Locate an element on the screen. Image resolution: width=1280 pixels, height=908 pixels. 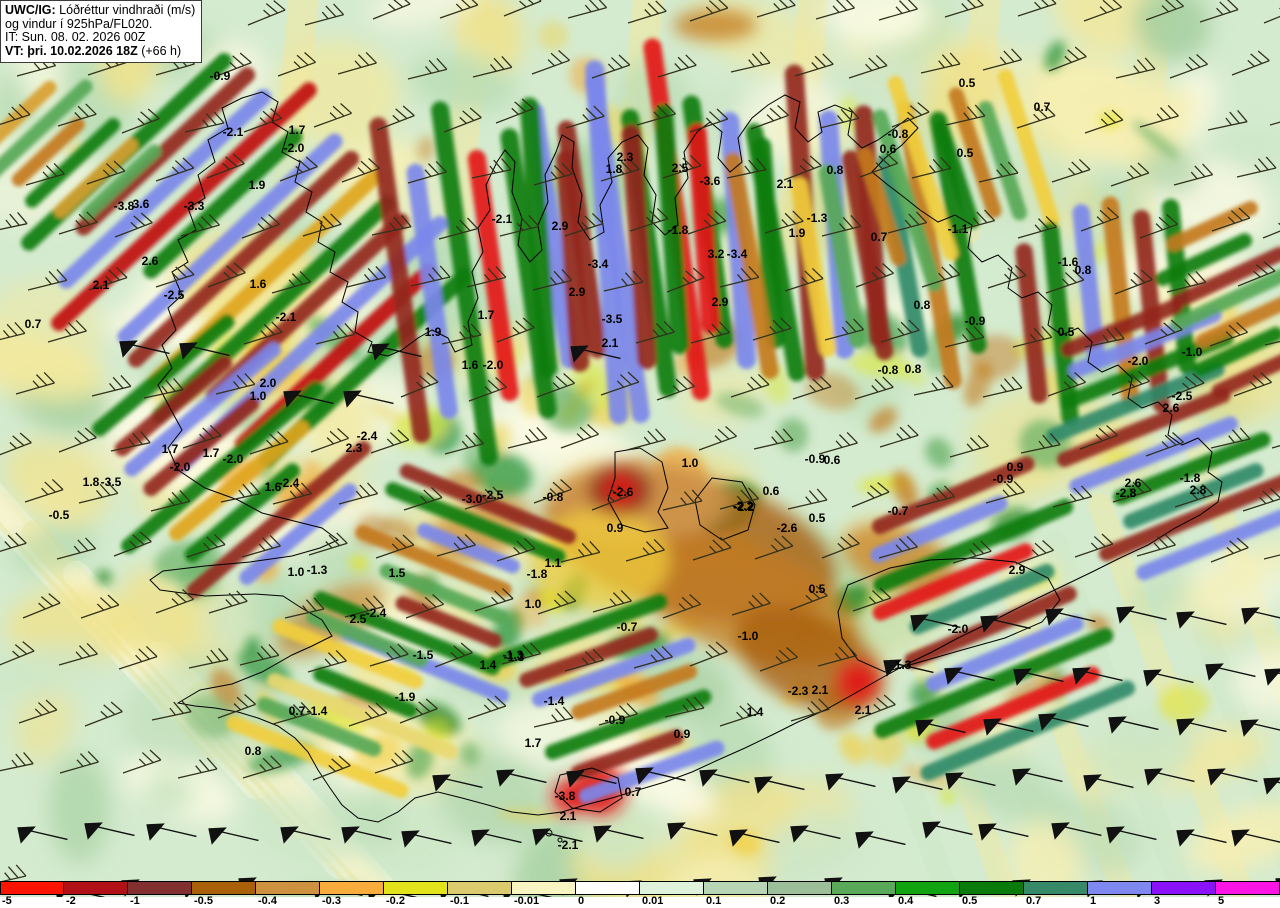
legend-tick-label: -0.01 is located at coordinates (527, 901).